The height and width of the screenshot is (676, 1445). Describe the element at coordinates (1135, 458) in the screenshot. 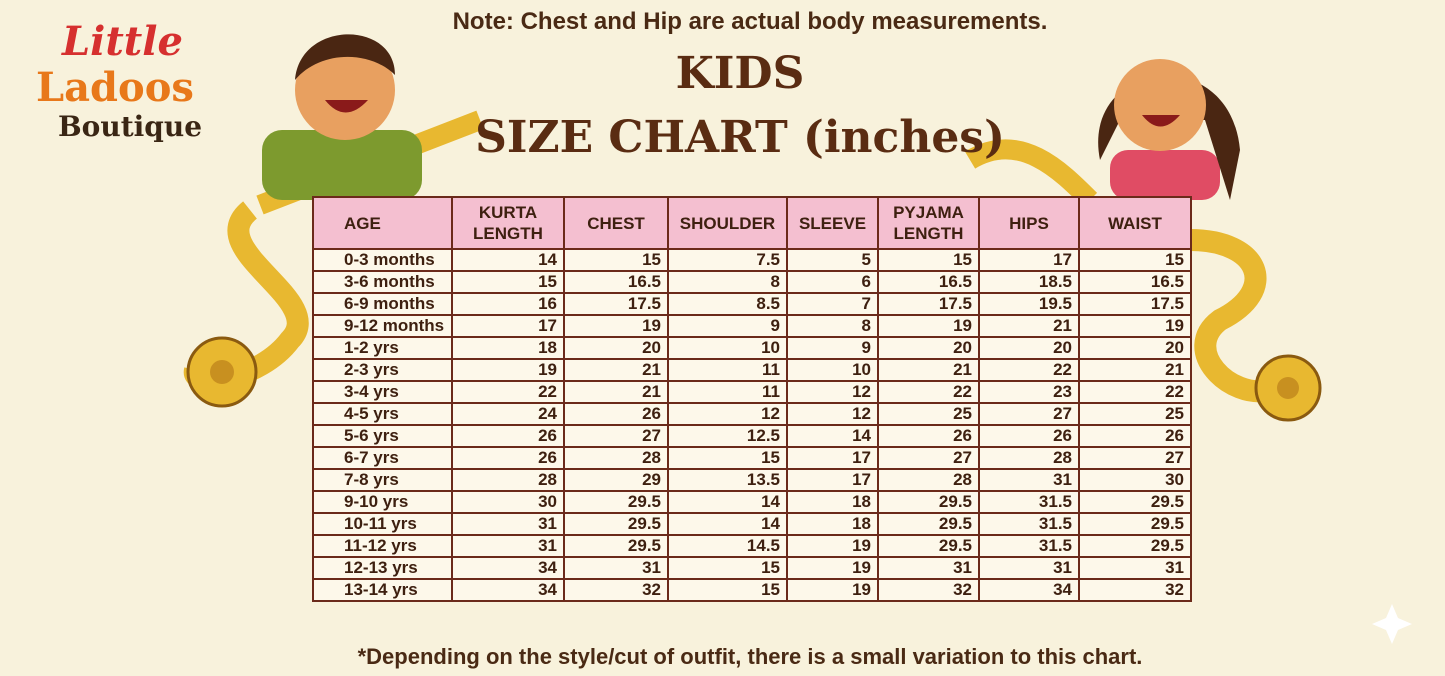

I see `measure-cell: 27` at that location.